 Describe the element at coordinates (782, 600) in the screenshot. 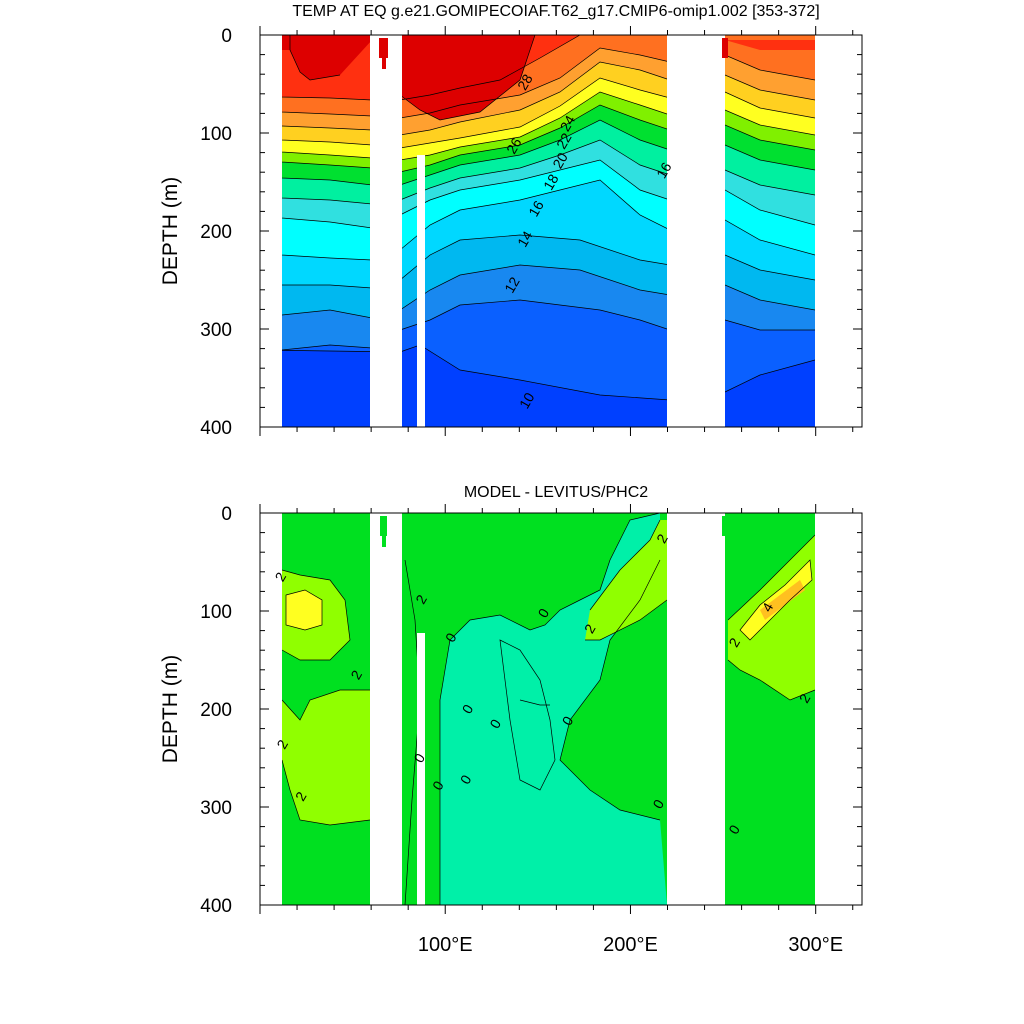

I see `bottom-band-6-east` at that location.